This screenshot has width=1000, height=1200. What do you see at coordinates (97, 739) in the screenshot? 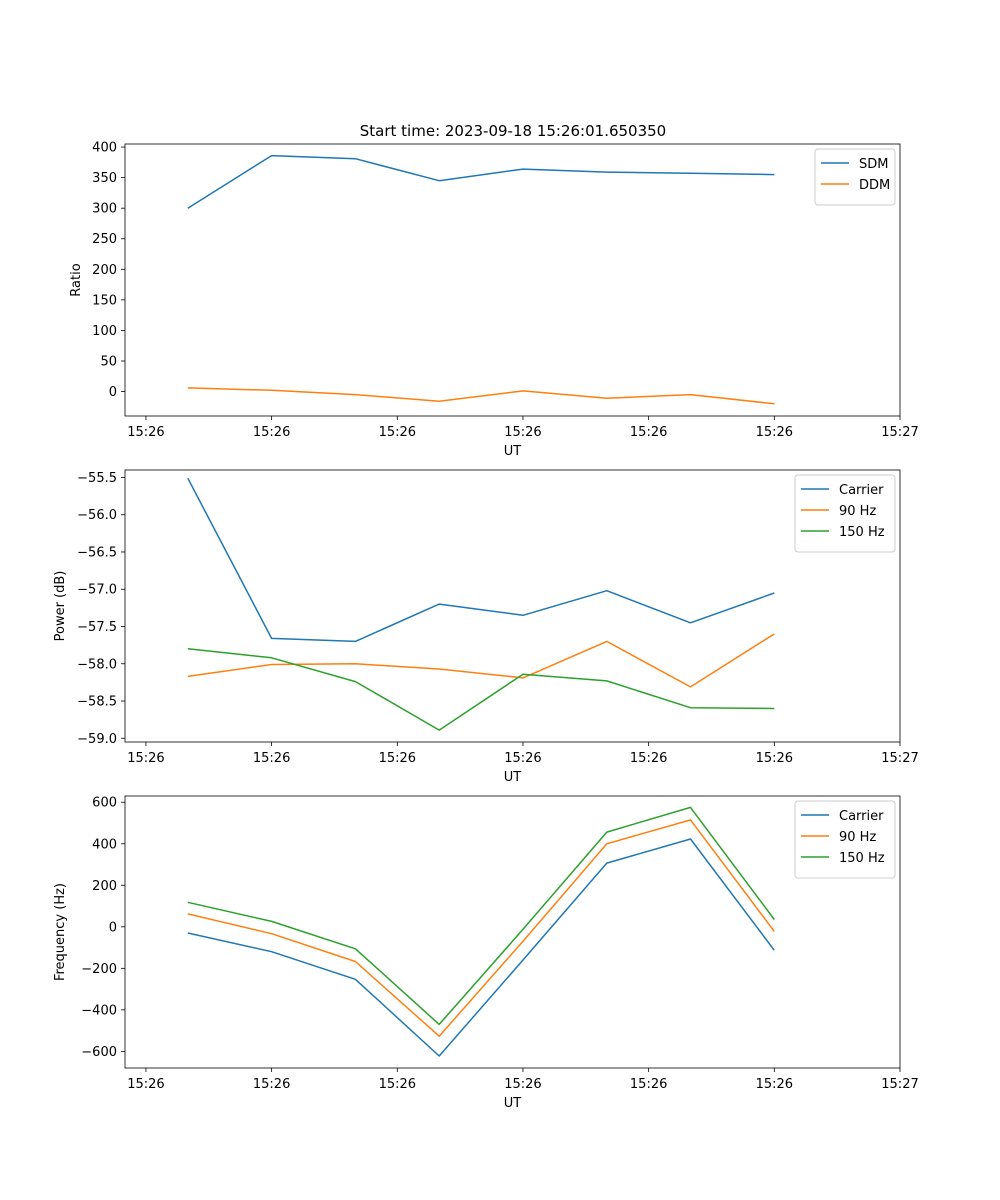
I see `y-tick-label: −59.0` at bounding box center [97, 739].